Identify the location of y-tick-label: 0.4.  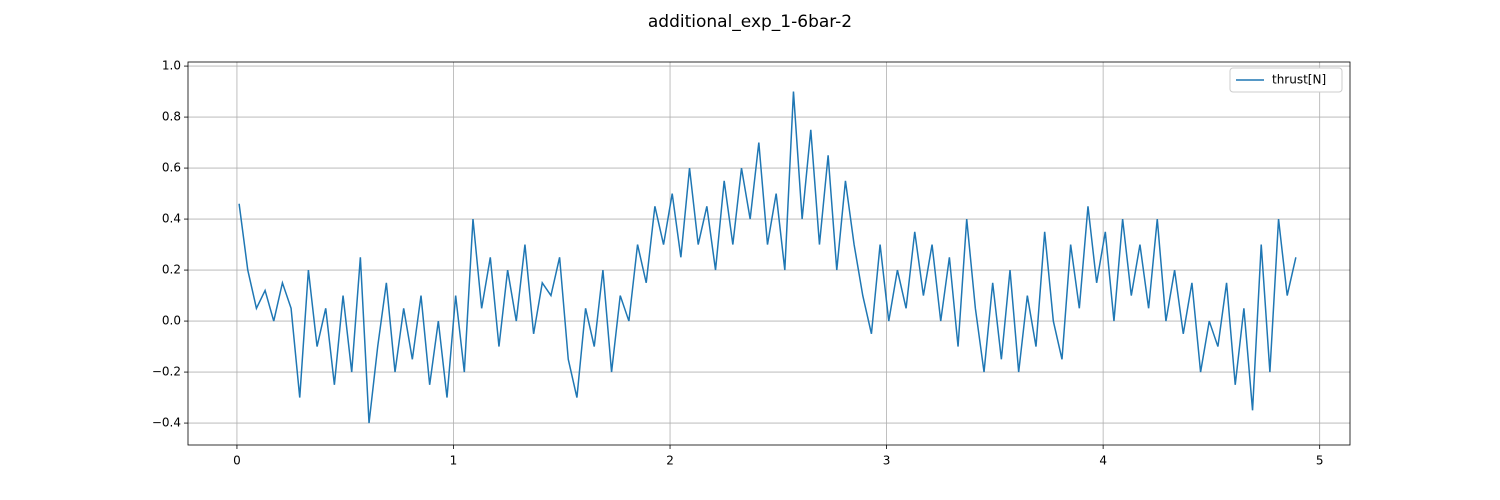
(171, 219).